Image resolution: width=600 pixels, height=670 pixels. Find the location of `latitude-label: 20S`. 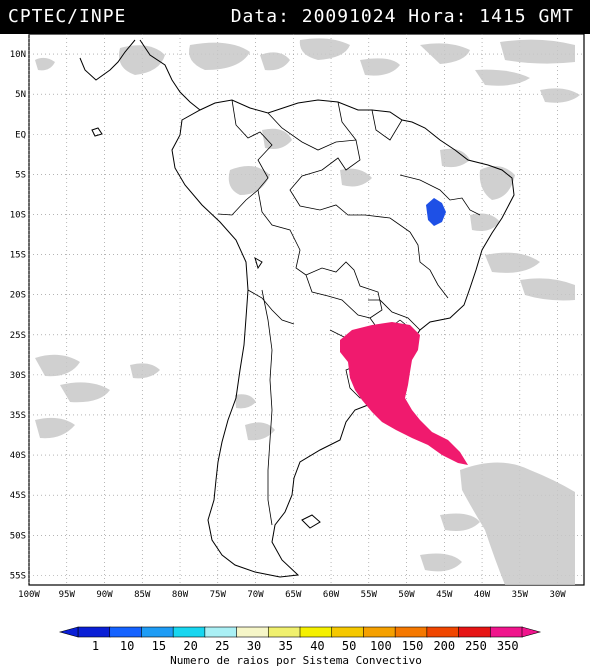

latitude-label: 20S is located at coordinates (18, 296).